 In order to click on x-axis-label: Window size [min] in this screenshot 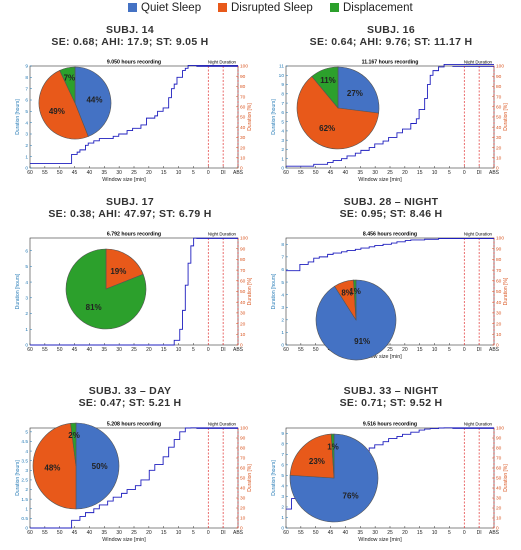, I will do `click(124, 180)`.